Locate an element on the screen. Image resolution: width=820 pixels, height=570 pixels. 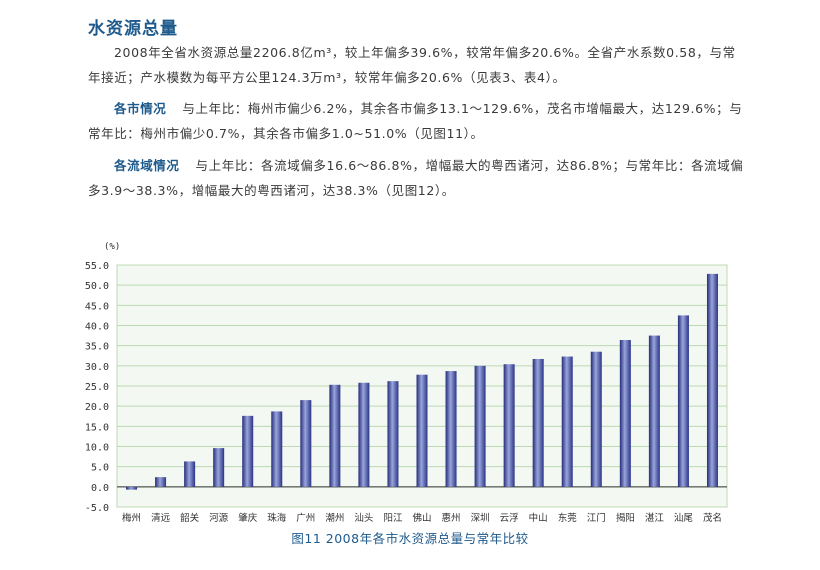
x-tick-label: 珠海 is located at coordinates (277, 518).